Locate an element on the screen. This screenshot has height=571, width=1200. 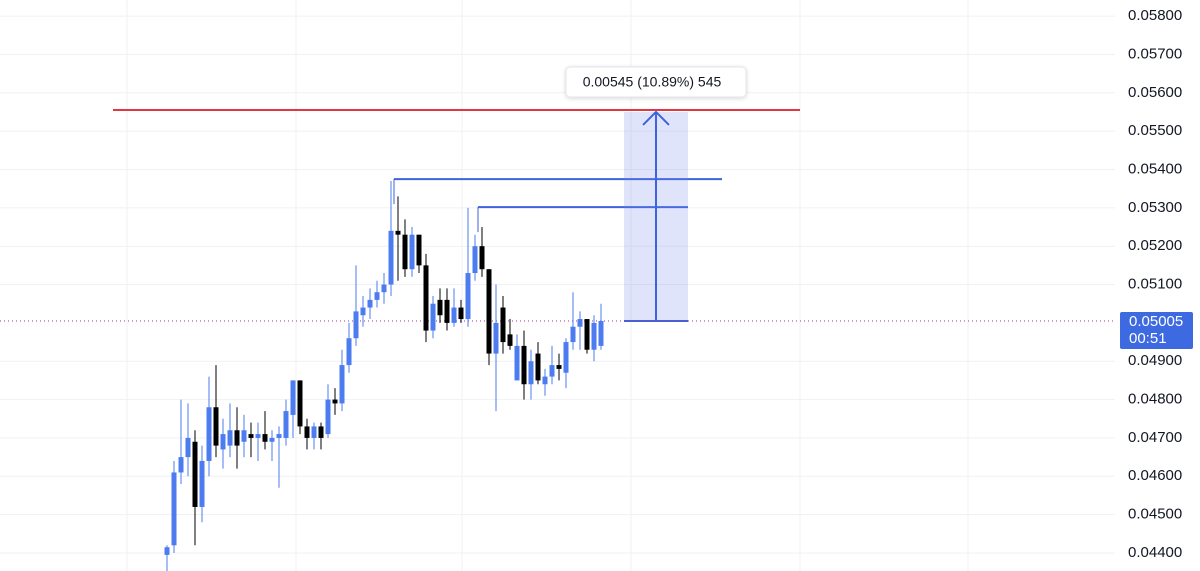
y-tick-label: 0.04600 is located at coordinates (1155, 475).